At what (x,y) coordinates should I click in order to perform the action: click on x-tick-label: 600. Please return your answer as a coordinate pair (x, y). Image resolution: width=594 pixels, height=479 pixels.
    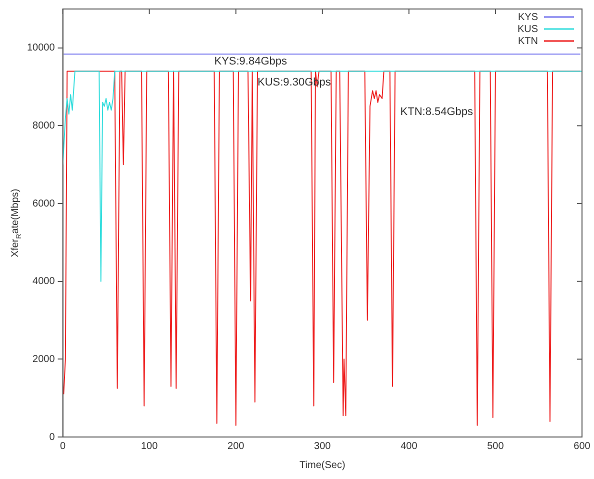
    Looking at the image, I should click on (582, 446).